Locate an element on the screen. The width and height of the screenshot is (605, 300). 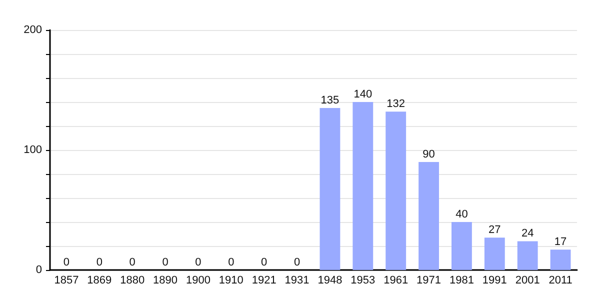
y-tick-label: 200 is located at coordinates (33, 30).